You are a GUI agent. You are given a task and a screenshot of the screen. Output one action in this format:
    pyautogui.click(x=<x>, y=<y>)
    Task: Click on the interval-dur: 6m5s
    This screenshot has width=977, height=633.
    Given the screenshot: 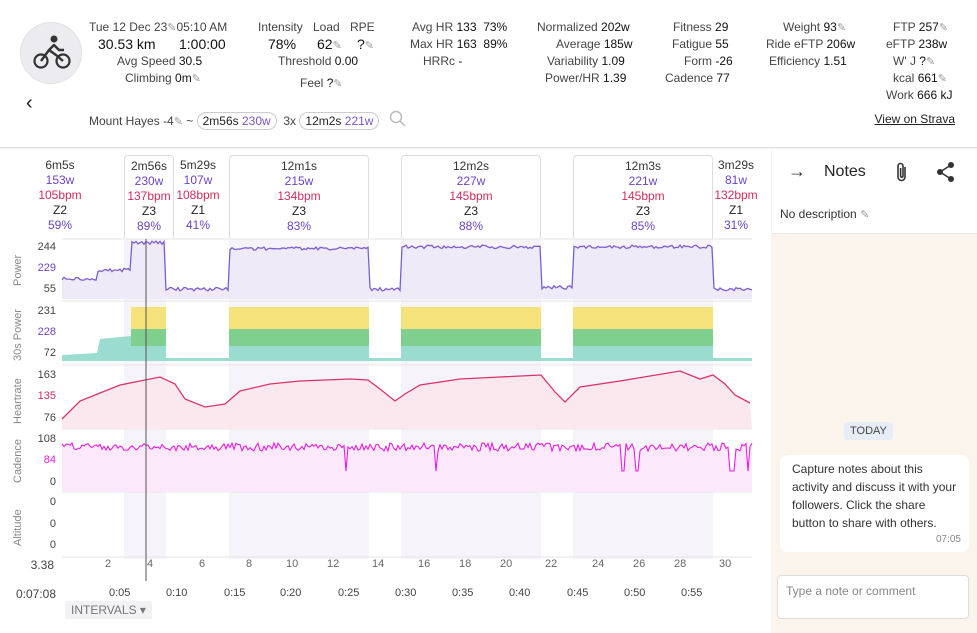 What is the action you would take?
    pyautogui.click(x=60, y=165)
    